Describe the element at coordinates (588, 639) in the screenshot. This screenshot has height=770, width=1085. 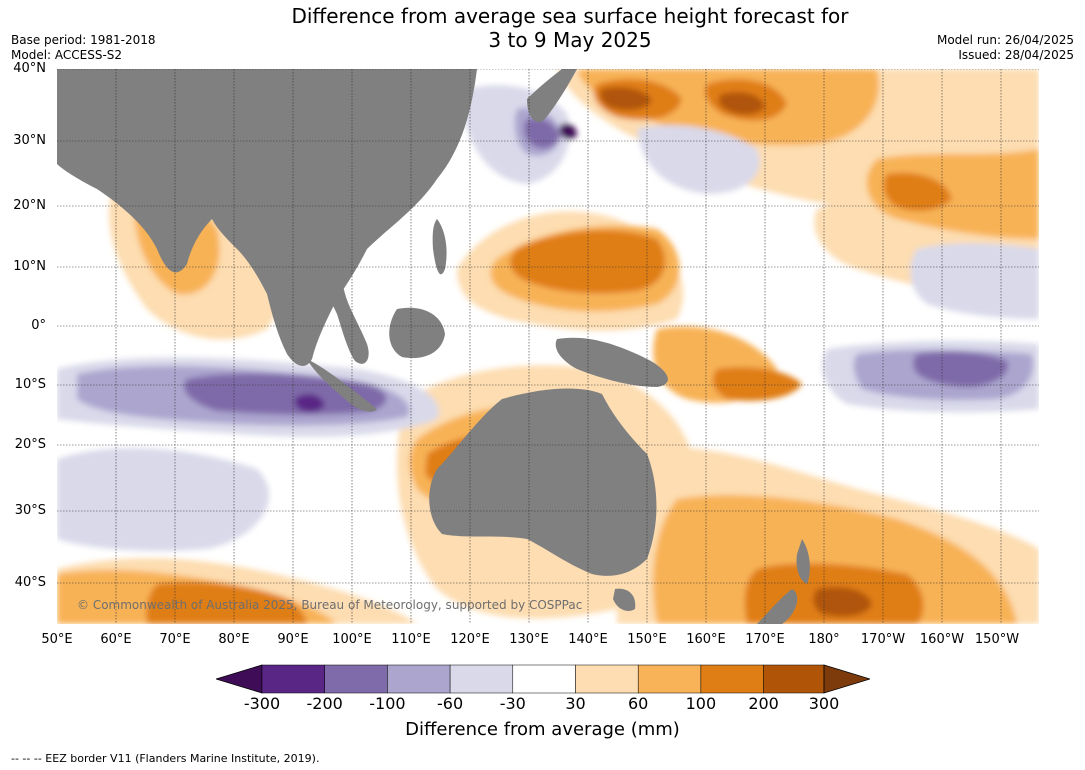
I see `lon-label-140e: 140°E` at that location.